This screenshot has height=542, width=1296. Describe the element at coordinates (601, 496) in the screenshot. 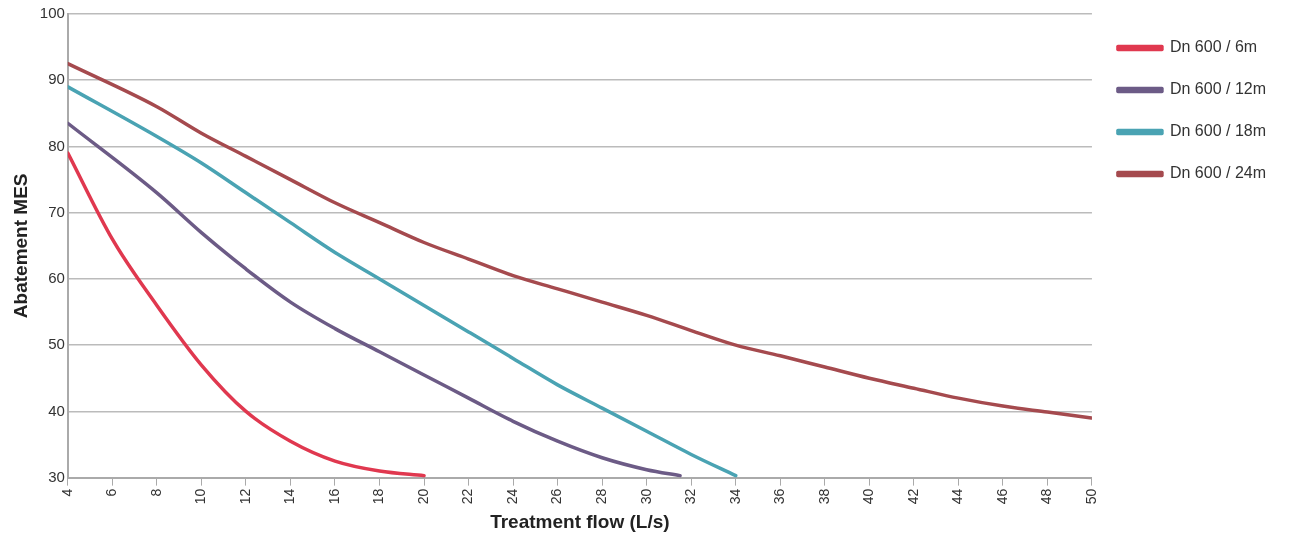

I see `x-tick-label: 28` at that location.